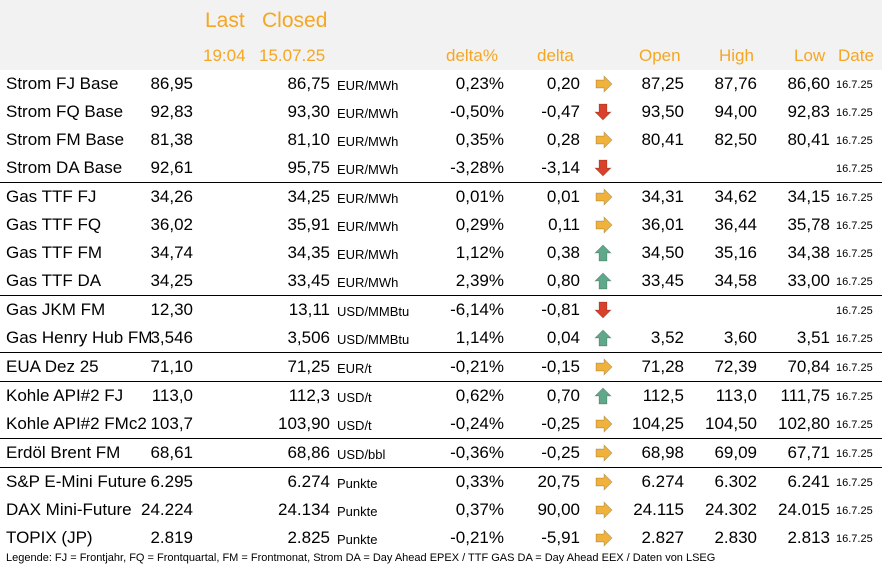  Describe the element at coordinates (563, 337) in the screenshot. I see `delta-value: 0,04` at that location.